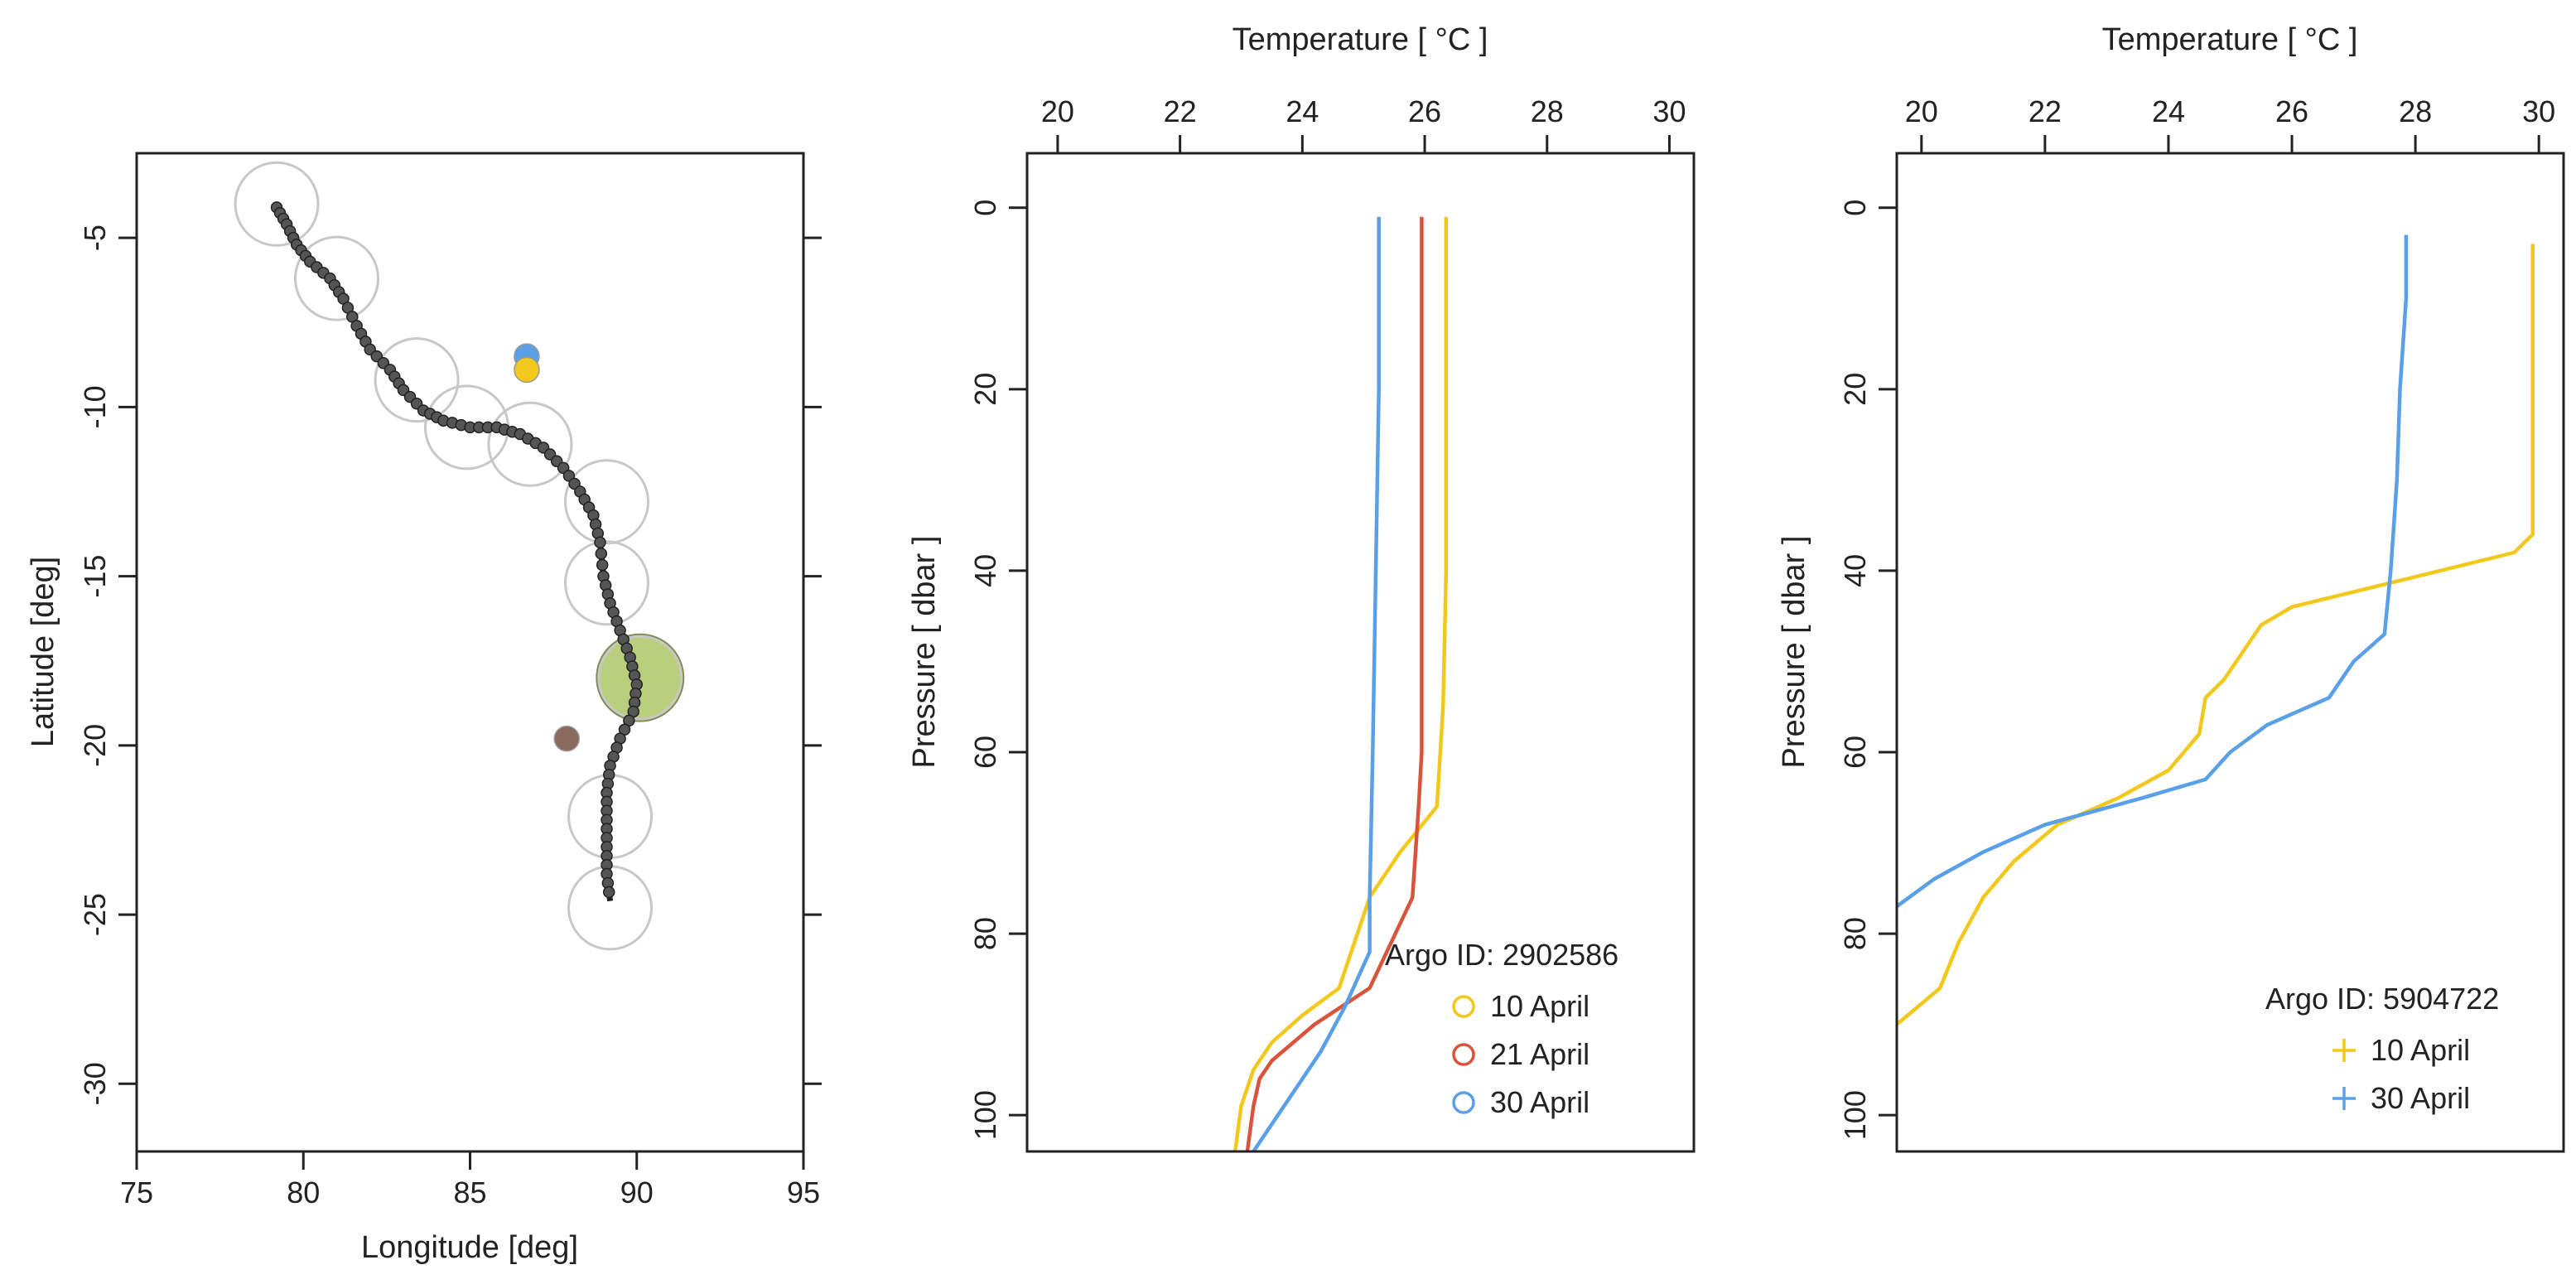 The image size is (2576, 1284). I want to click on drifter-track-line, so click(457, 553).